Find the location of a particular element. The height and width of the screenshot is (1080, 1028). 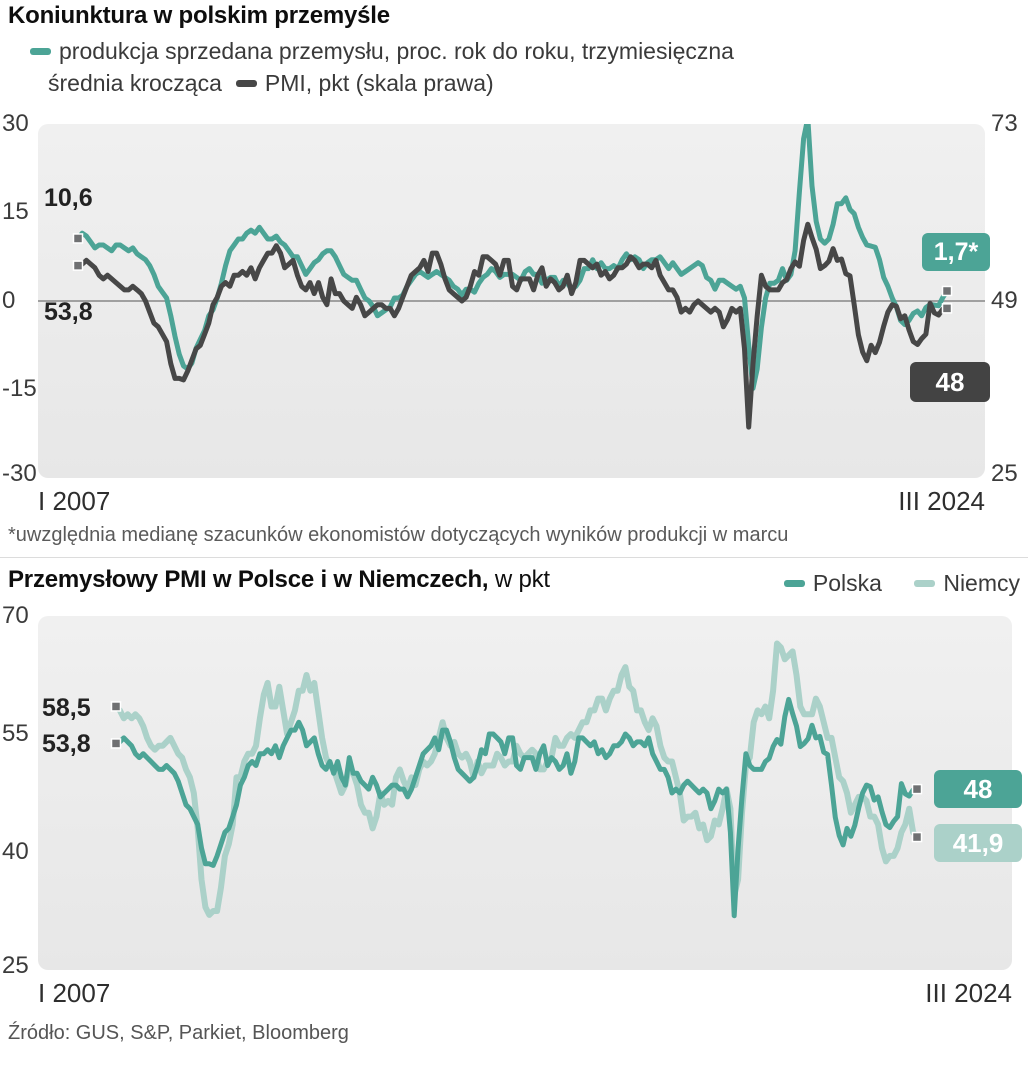

chart2-xlabel-end: III 2024 is located at coordinates (968, 993).